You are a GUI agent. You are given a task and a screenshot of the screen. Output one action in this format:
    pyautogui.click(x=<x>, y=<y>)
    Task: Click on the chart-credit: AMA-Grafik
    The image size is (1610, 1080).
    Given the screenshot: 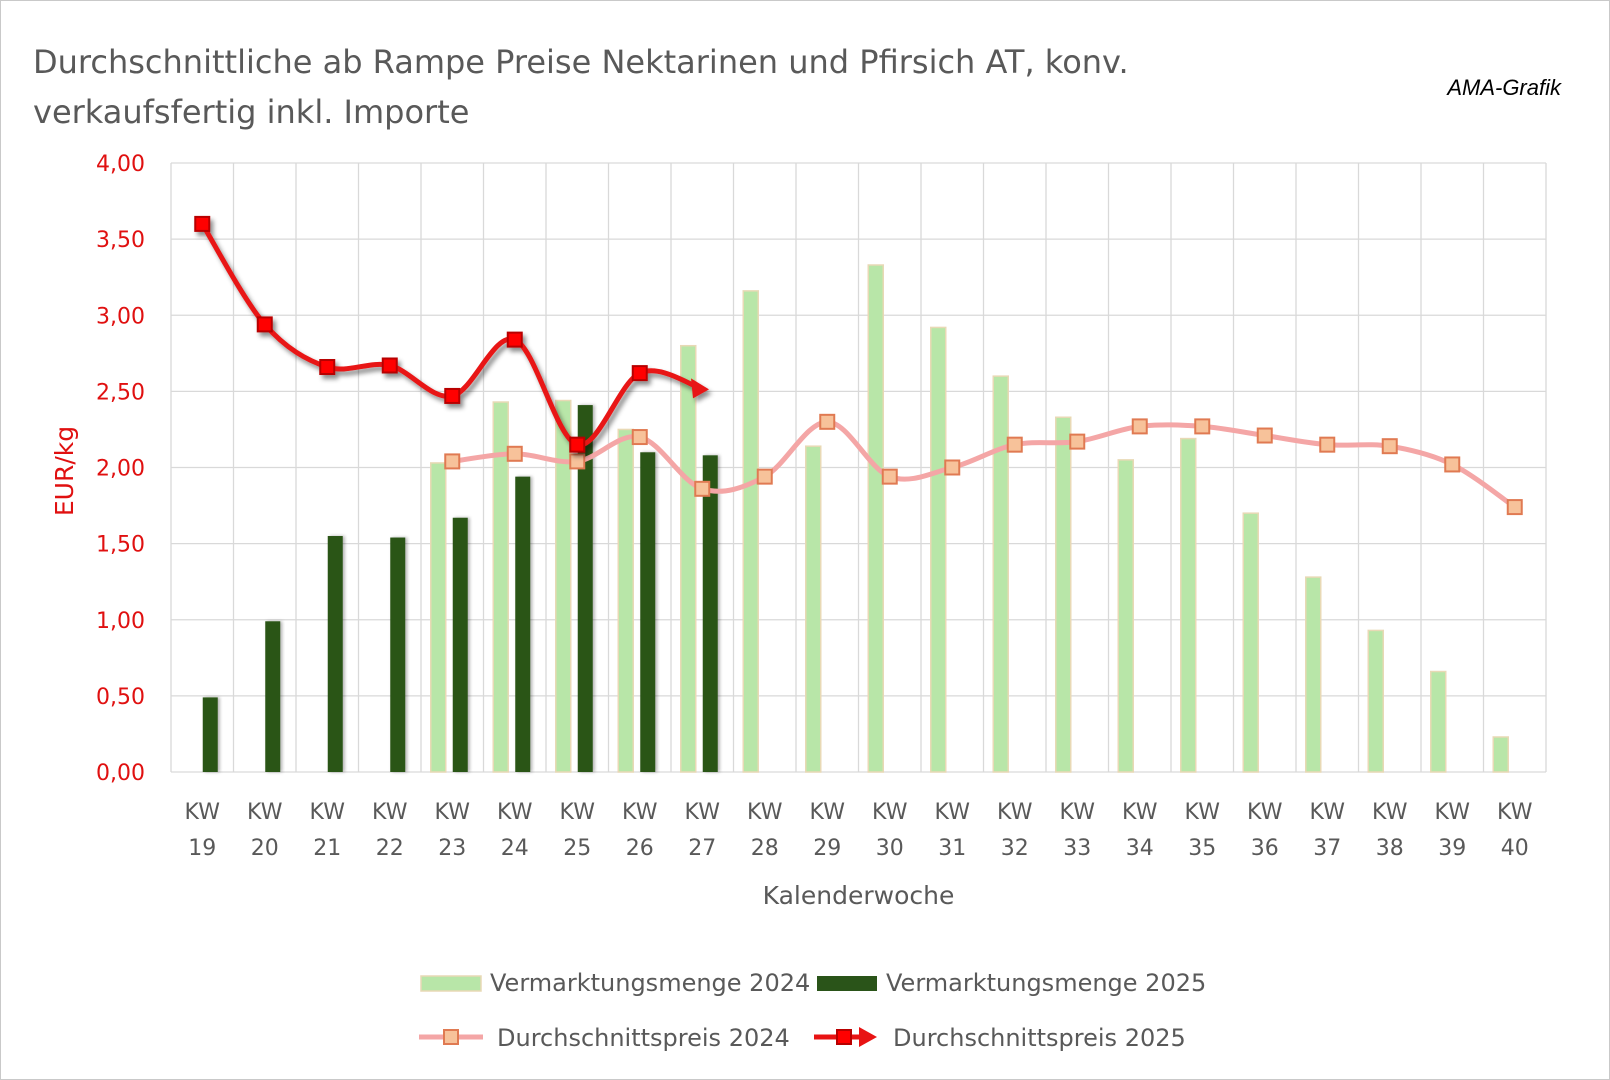 What is the action you would take?
    pyautogui.click(x=1504, y=87)
    